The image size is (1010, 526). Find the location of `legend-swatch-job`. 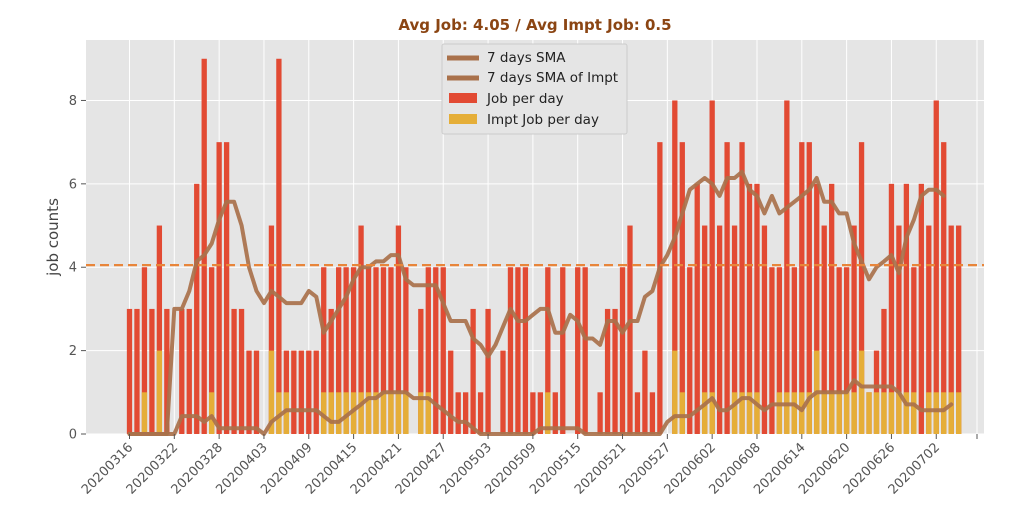

legend-swatch-job is located at coordinates (463, 98).